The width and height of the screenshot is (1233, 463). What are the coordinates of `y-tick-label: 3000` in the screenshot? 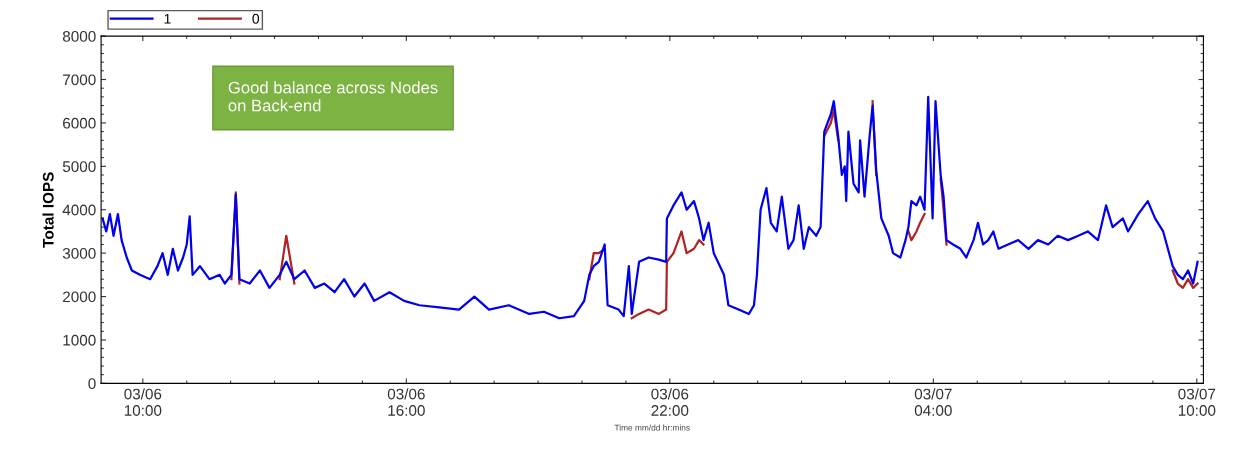 It's located at (79, 253).